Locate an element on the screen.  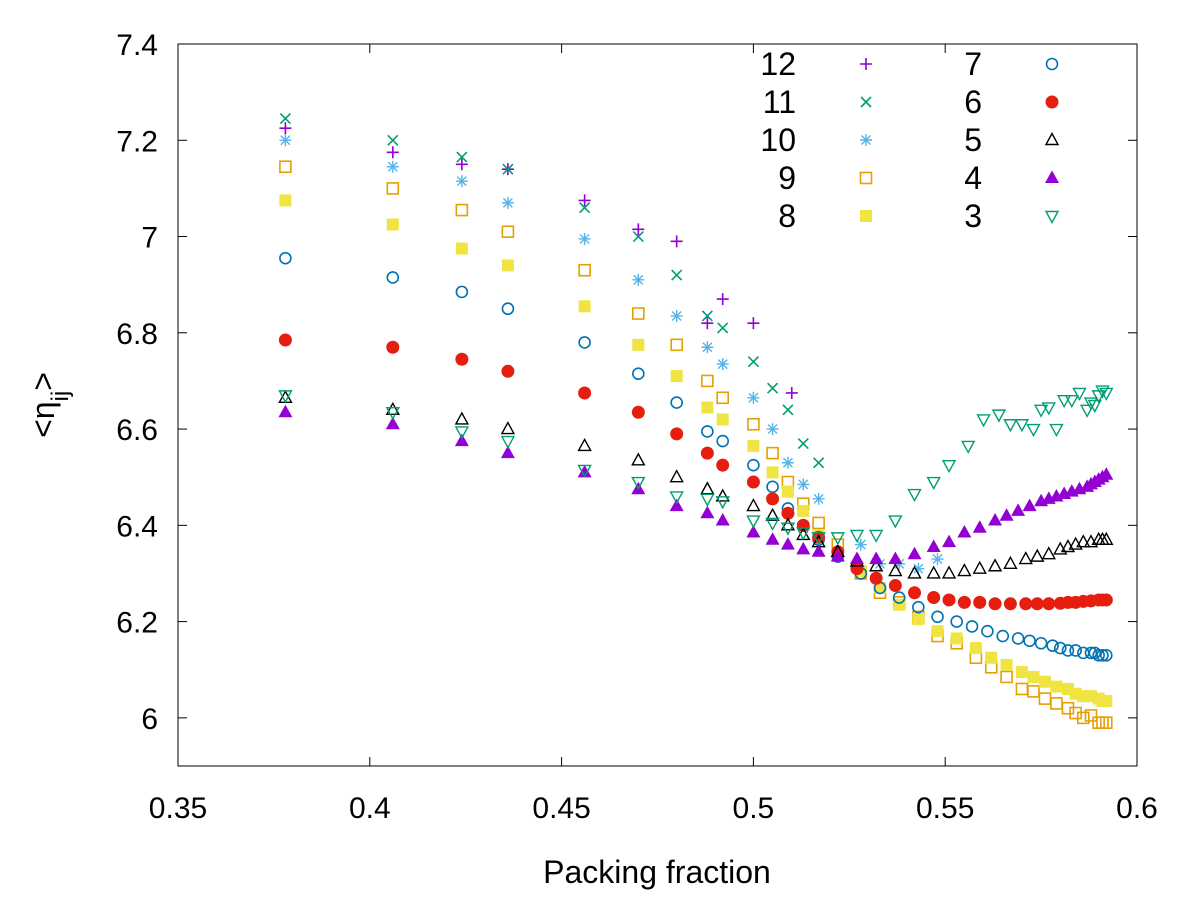
y-axis-title-suffix: > is located at coordinates (43, 381).